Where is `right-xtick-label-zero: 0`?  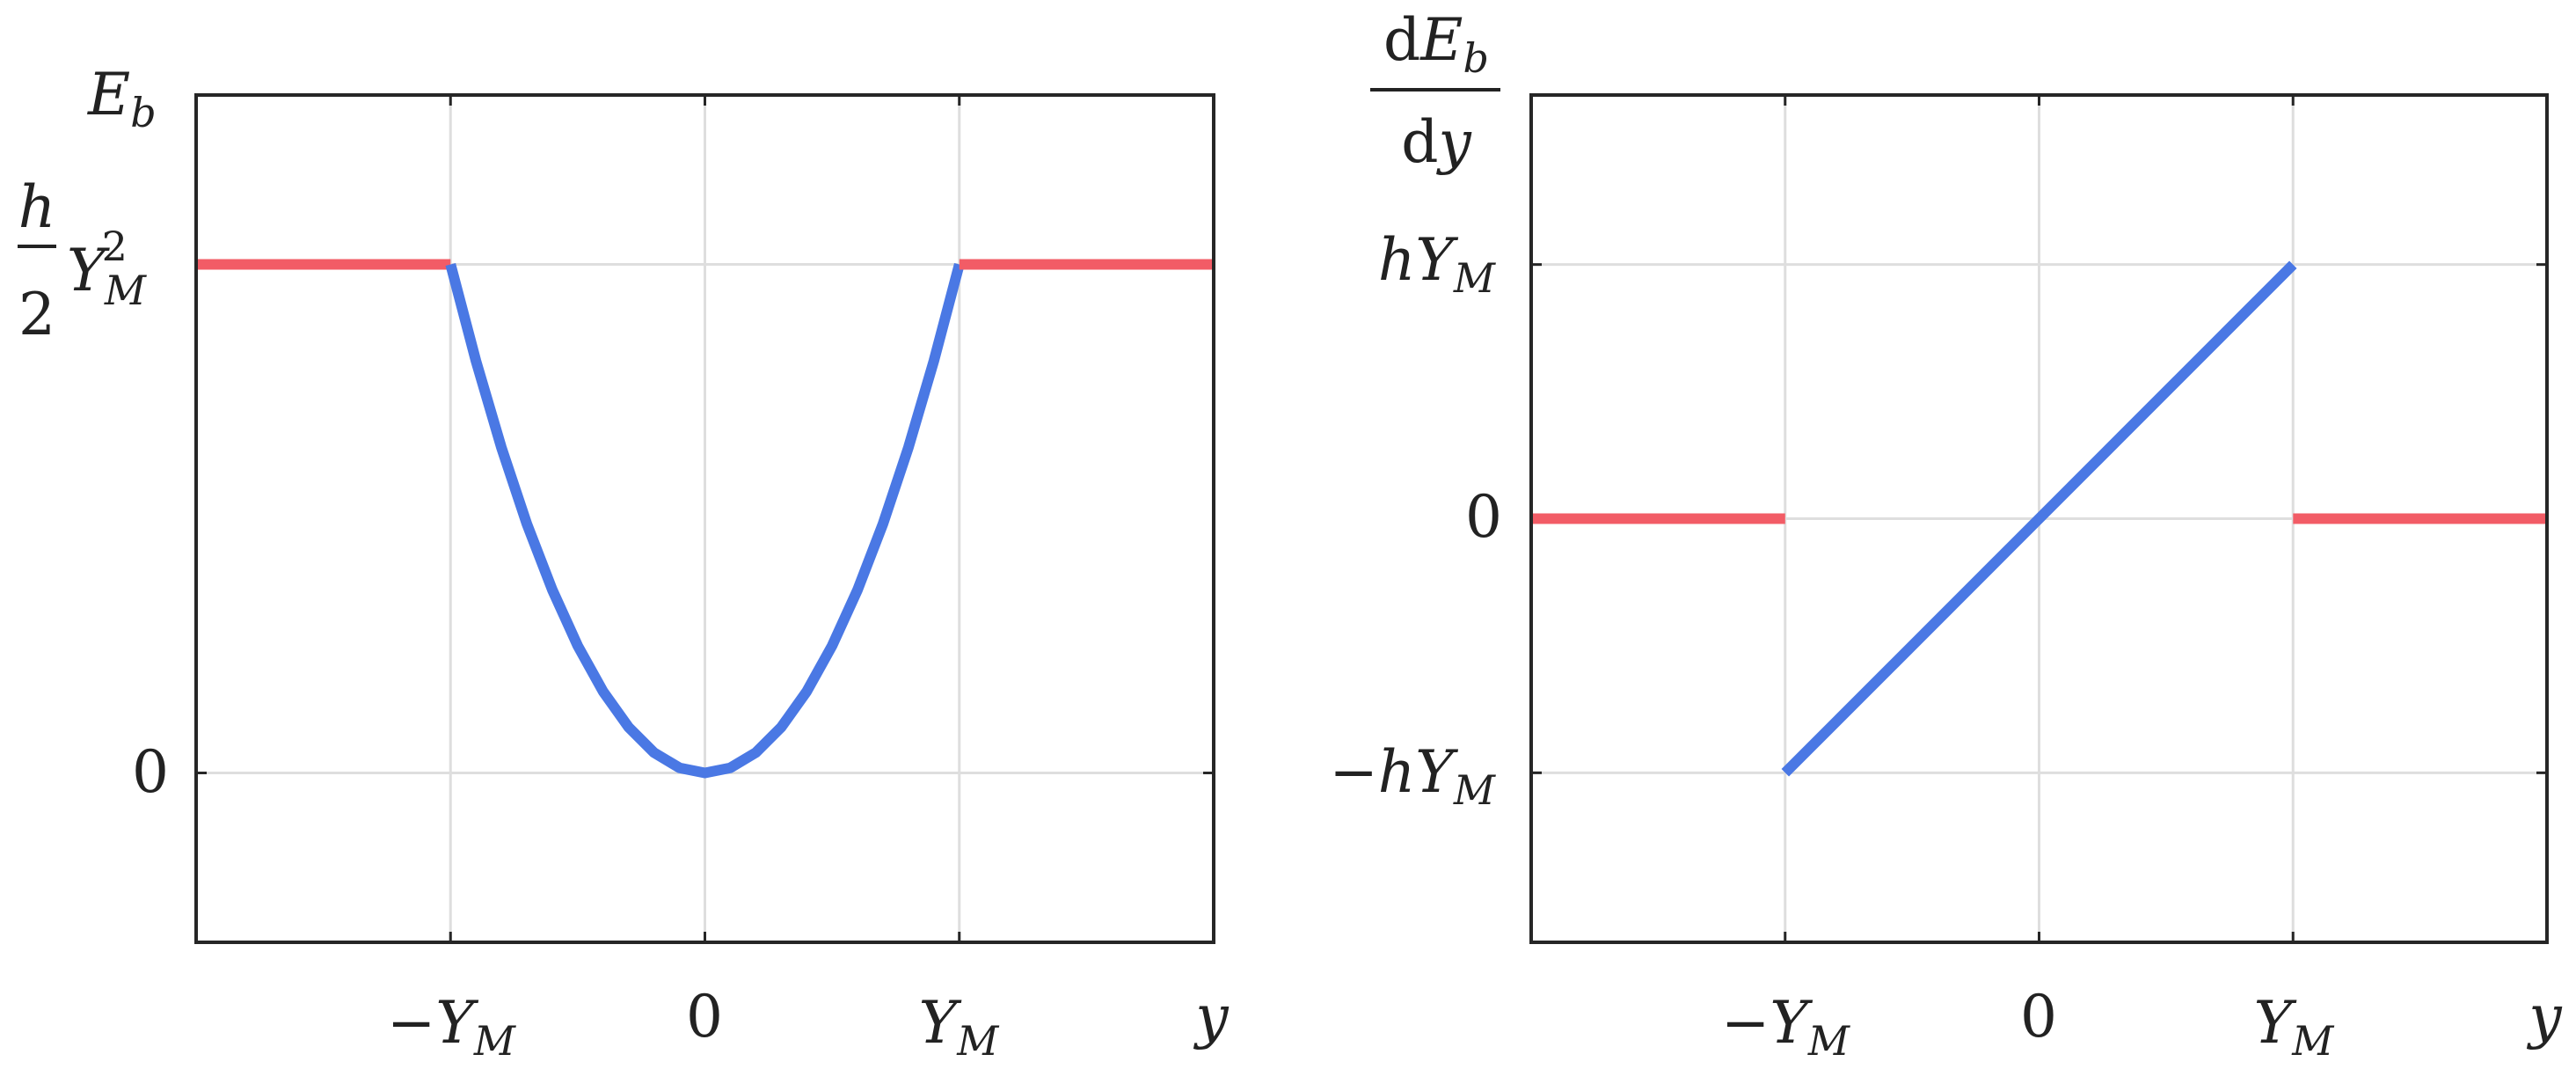
right-xtick-label-zero: 0 is located at coordinates (2038, 1017).